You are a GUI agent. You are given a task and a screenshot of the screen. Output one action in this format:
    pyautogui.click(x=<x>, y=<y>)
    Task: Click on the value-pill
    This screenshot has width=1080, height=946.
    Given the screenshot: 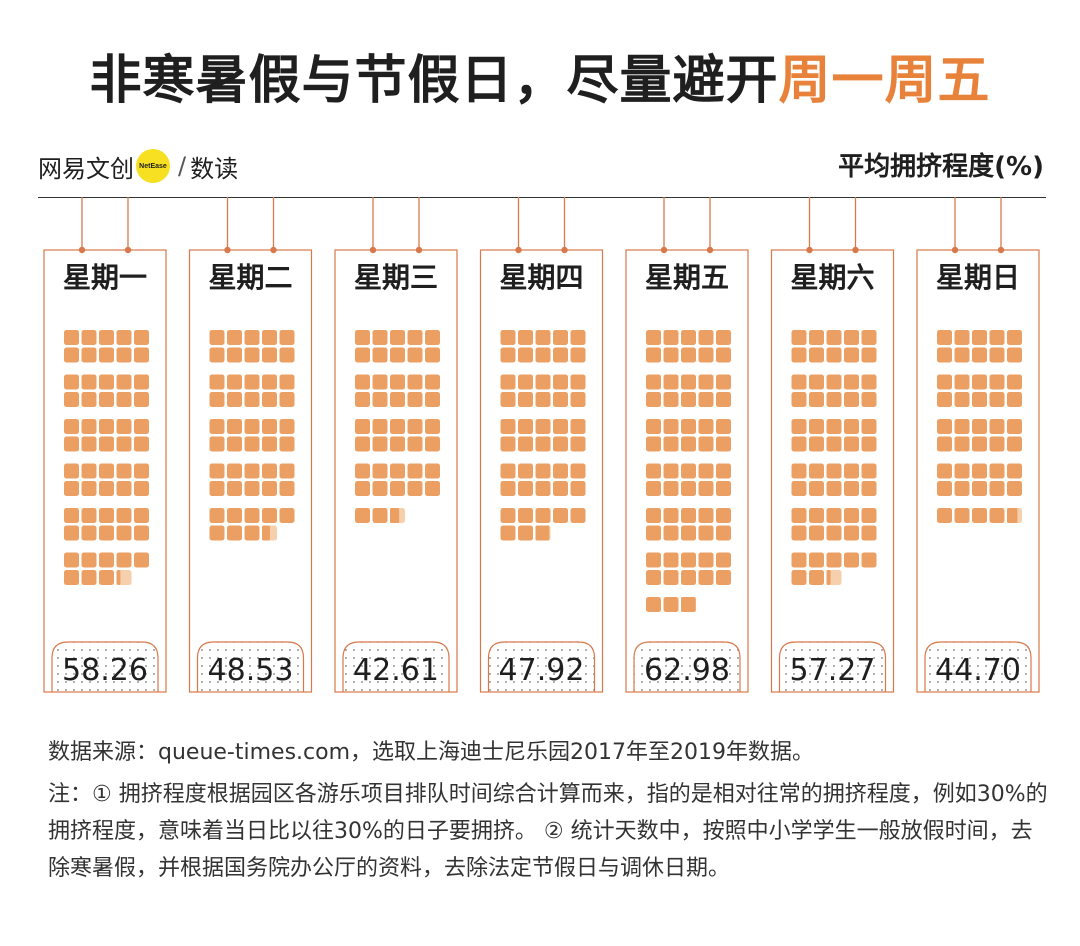 What is the action you would take?
    pyautogui.click(x=105, y=666)
    